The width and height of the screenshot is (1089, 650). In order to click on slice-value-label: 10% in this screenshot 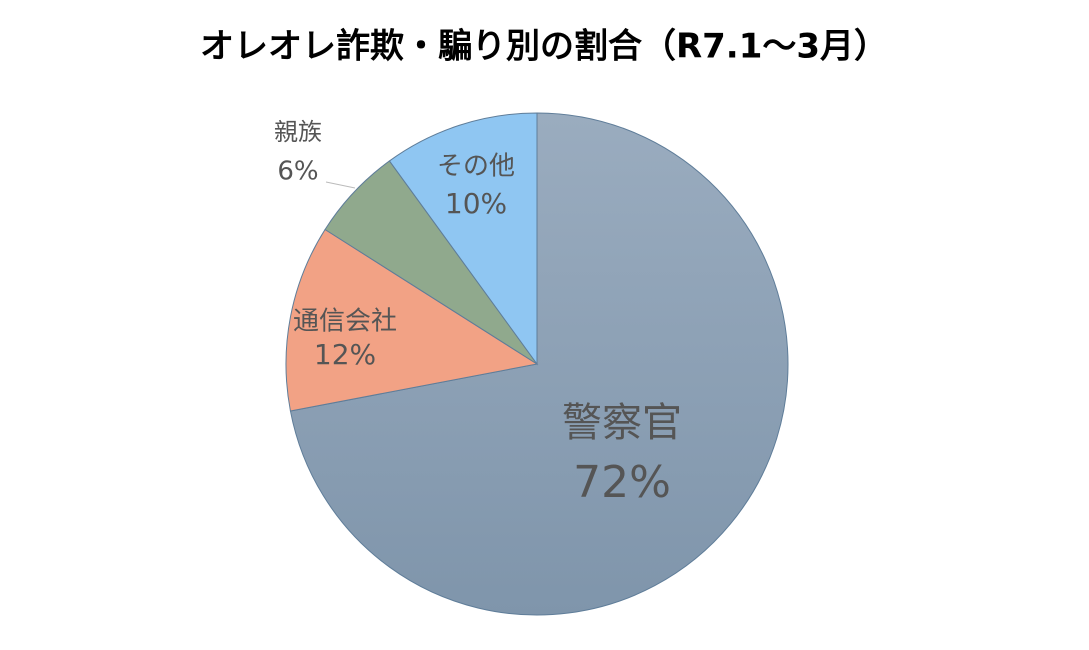, I will do `click(476, 203)`.